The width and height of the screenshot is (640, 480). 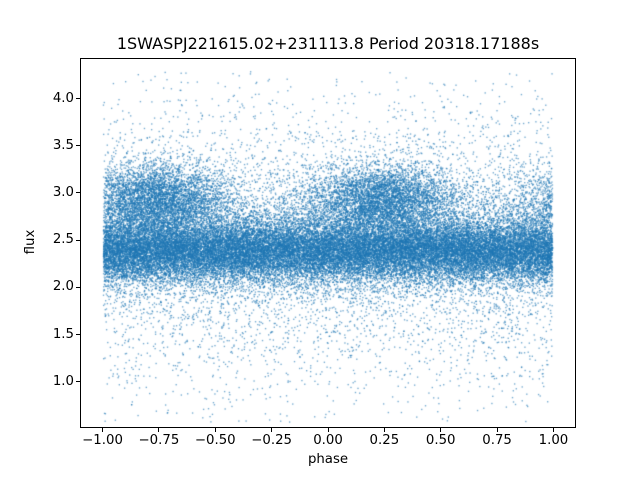 What do you see at coordinates (553, 440) in the screenshot?
I see `x-tick-label: 1.00` at bounding box center [553, 440].